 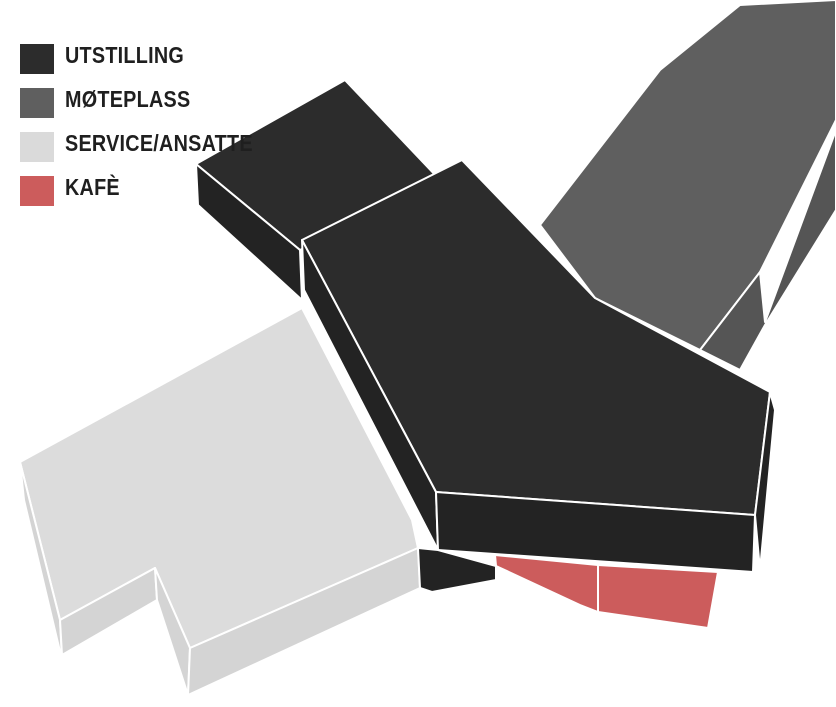 I want to click on legend-swatch-moteplass, so click(x=37, y=103).